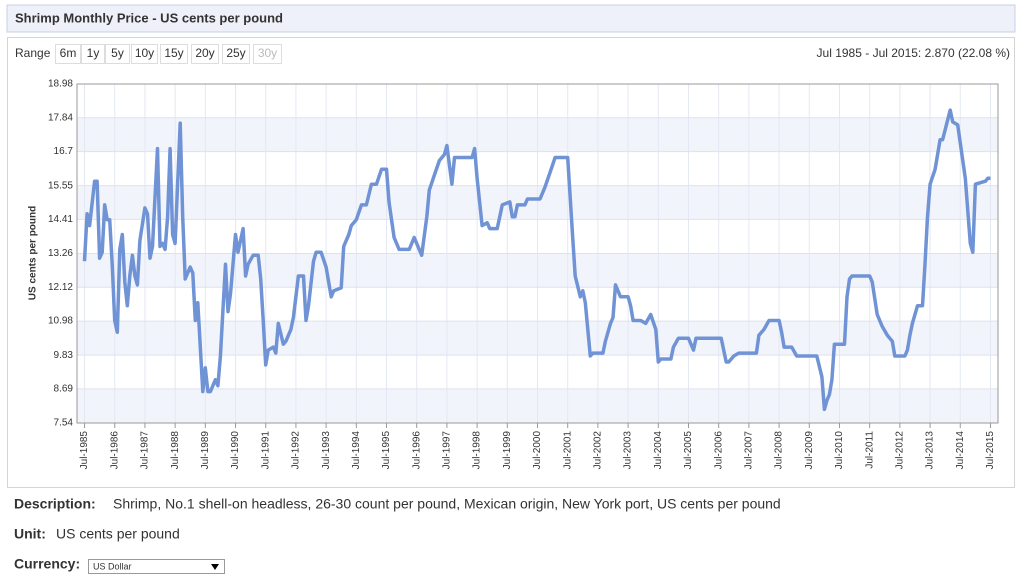 Image resolution: width=1024 pixels, height=581 pixels. What do you see at coordinates (990, 450) in the screenshot?
I see `x-tick-label: Jul-2015` at bounding box center [990, 450].